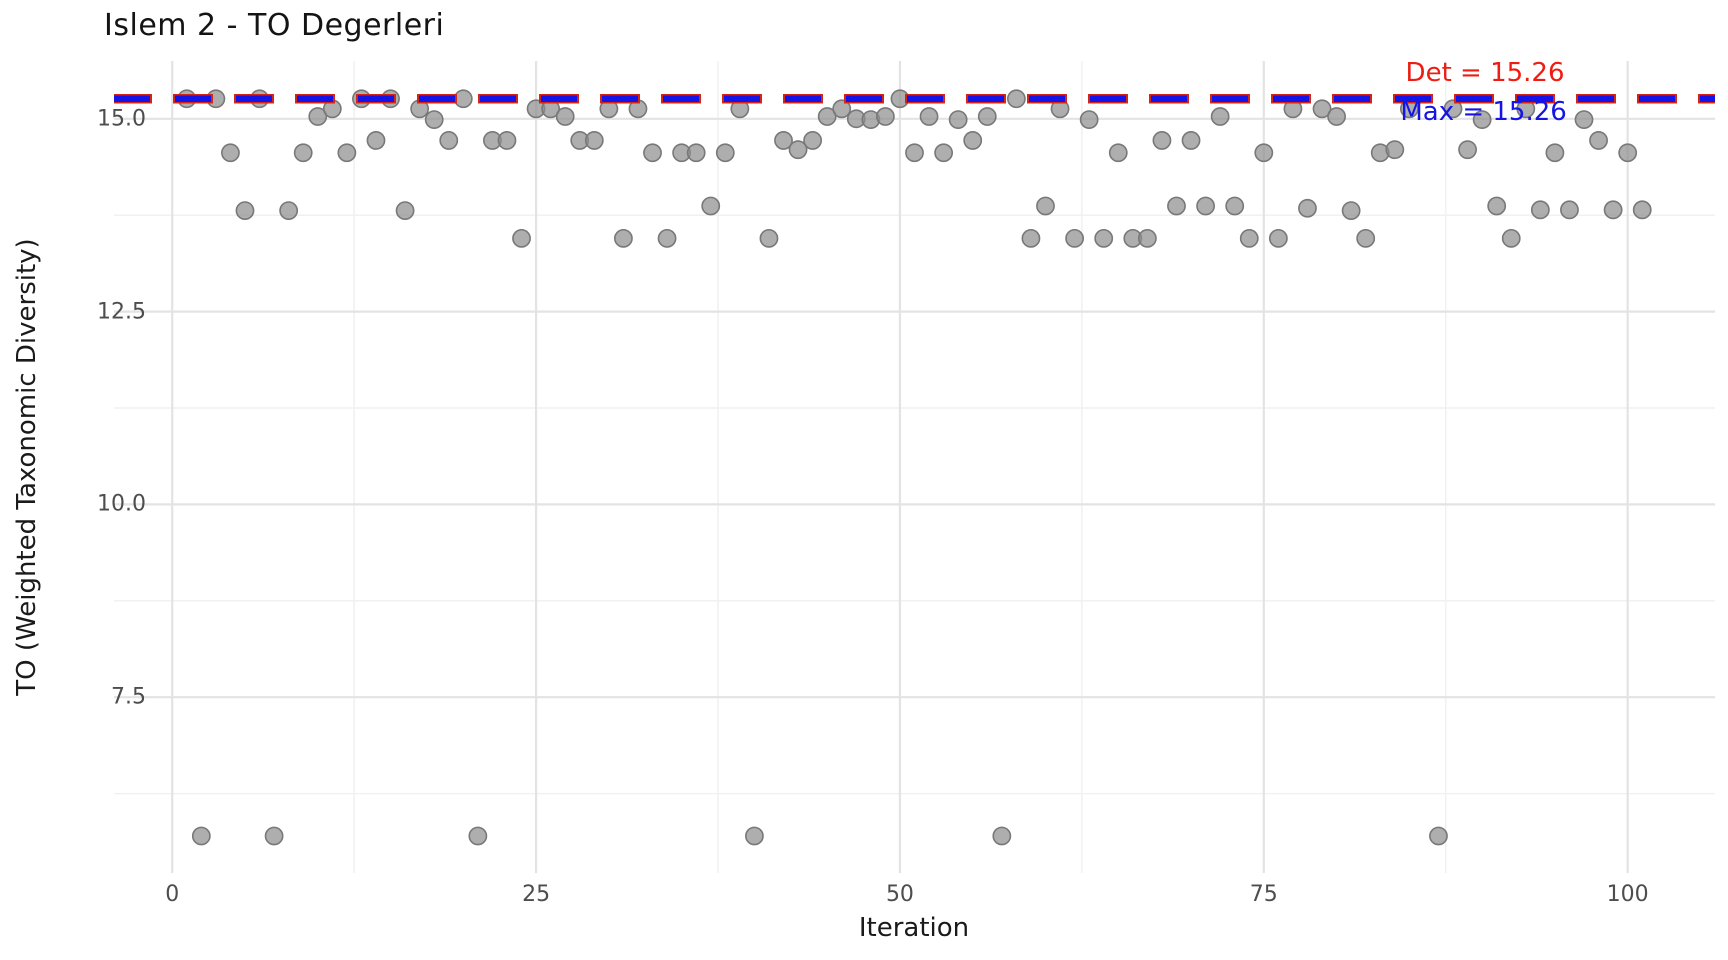  What do you see at coordinates (274, 25) in the screenshot?
I see `chart-title: Islem 2 - TO Degerleri` at bounding box center [274, 25].